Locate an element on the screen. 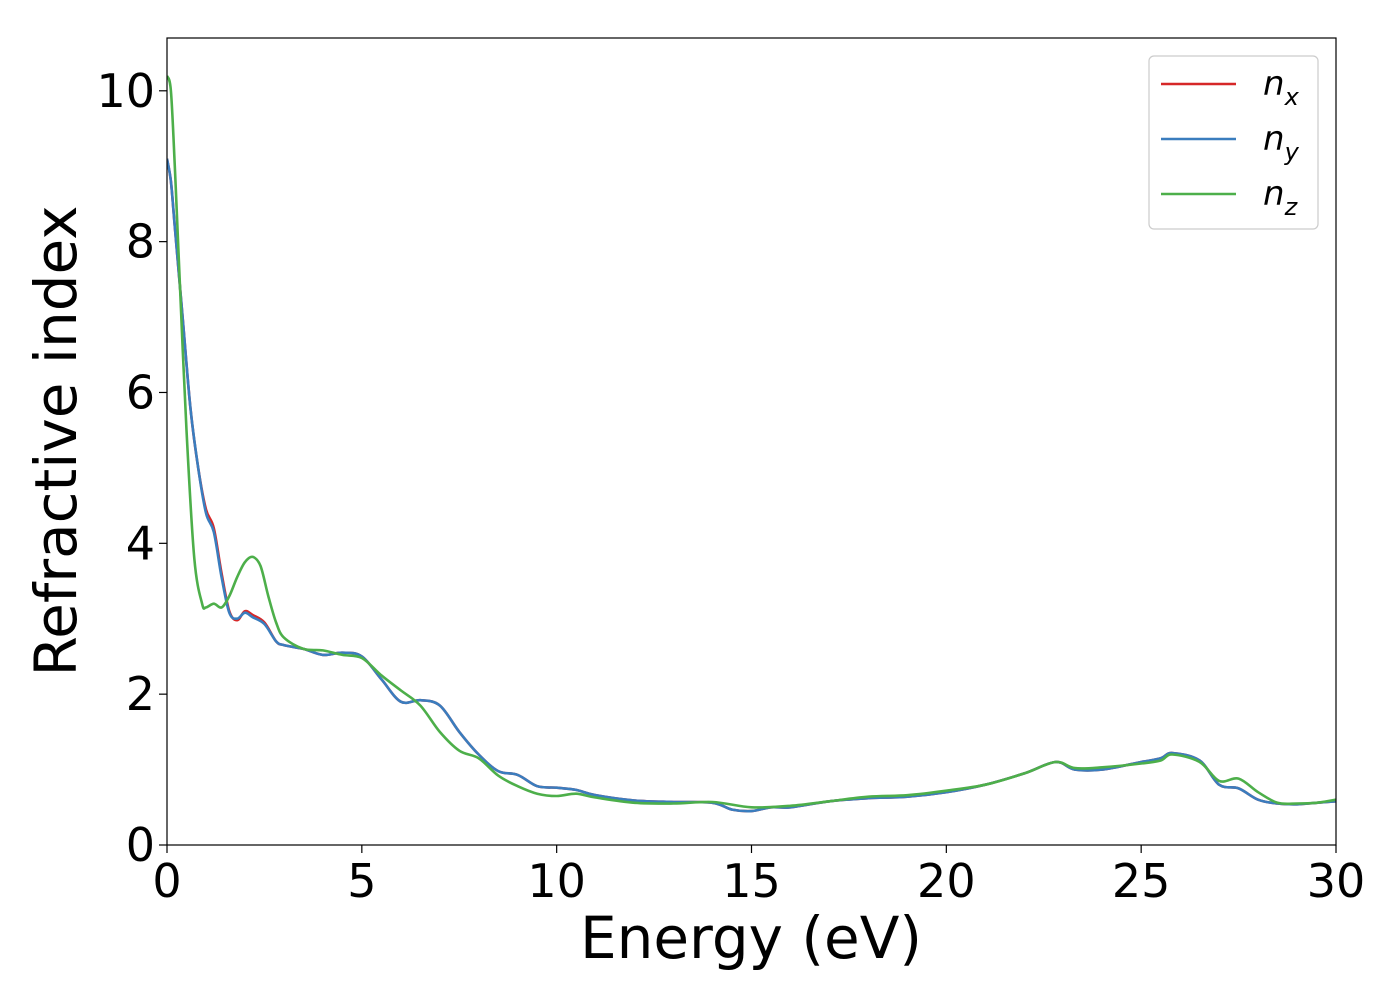 This screenshot has width=1400, height=1000. x-axis-label: Energy (eV) is located at coordinates (751, 938).